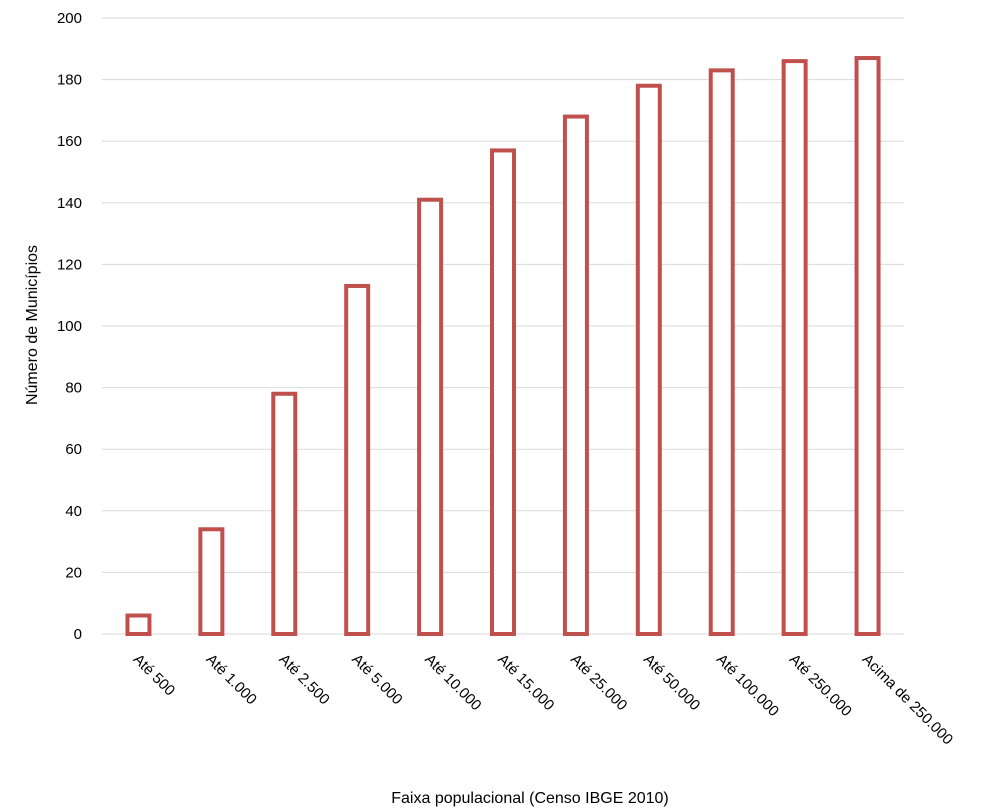 The image size is (988, 810). Describe the element at coordinates (303, 679) in the screenshot. I see `x-tick-label: Até 2.500` at that location.